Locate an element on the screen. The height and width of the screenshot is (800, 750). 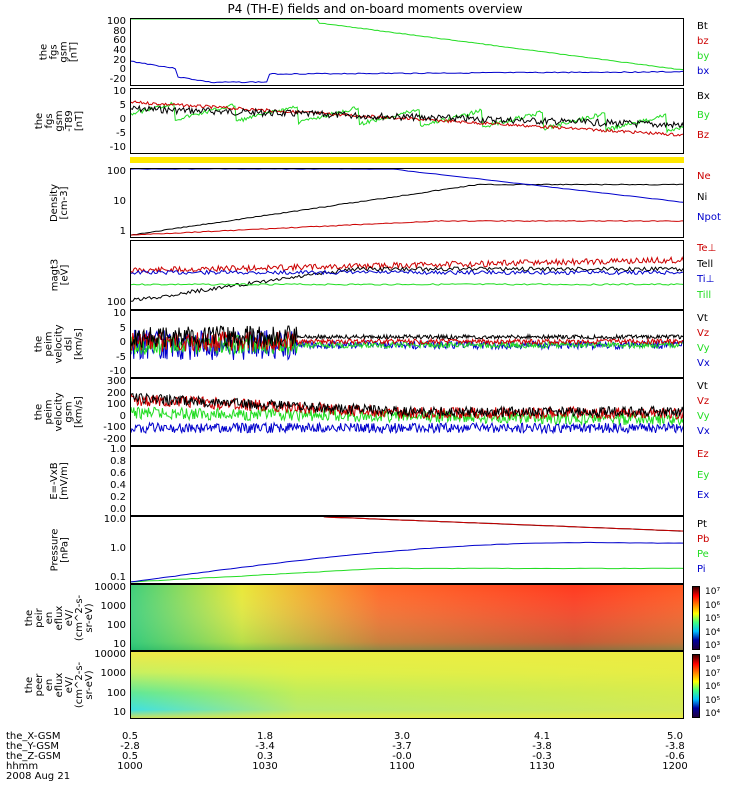
legend-entry: Tell is located at coordinates (705, 264).